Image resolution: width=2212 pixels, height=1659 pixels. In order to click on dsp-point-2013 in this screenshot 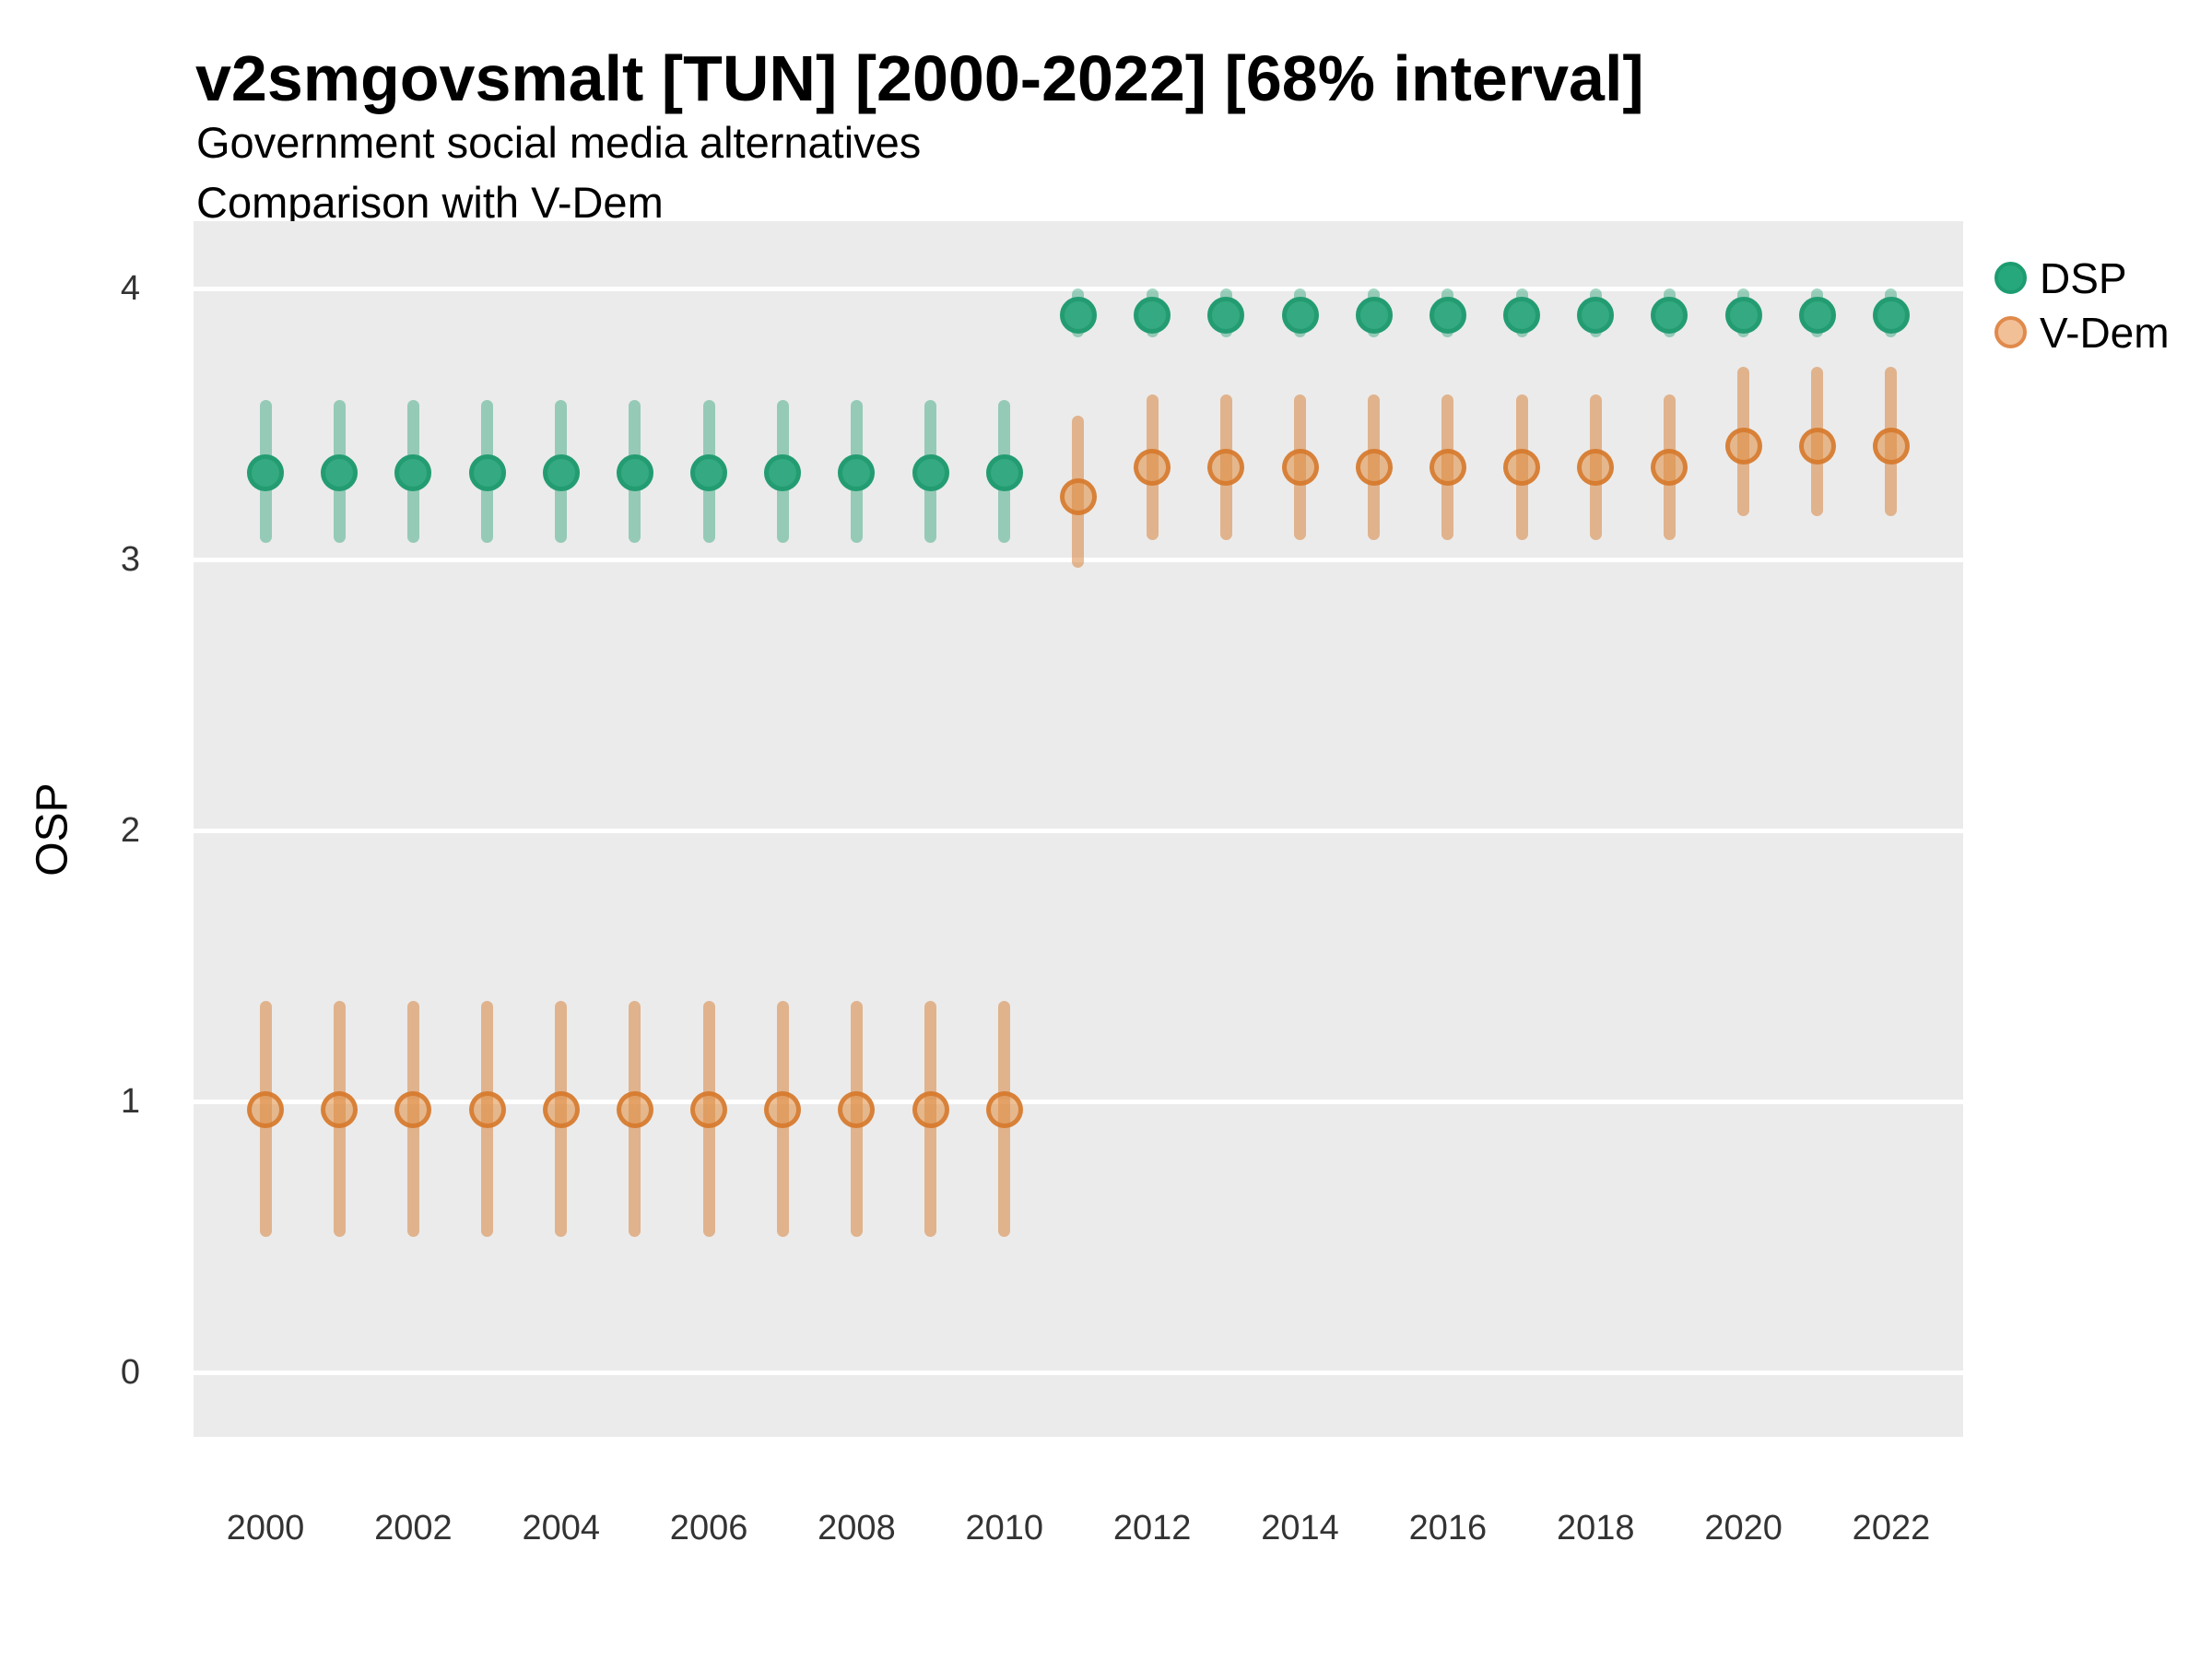, I will do `click(1226, 316)`.